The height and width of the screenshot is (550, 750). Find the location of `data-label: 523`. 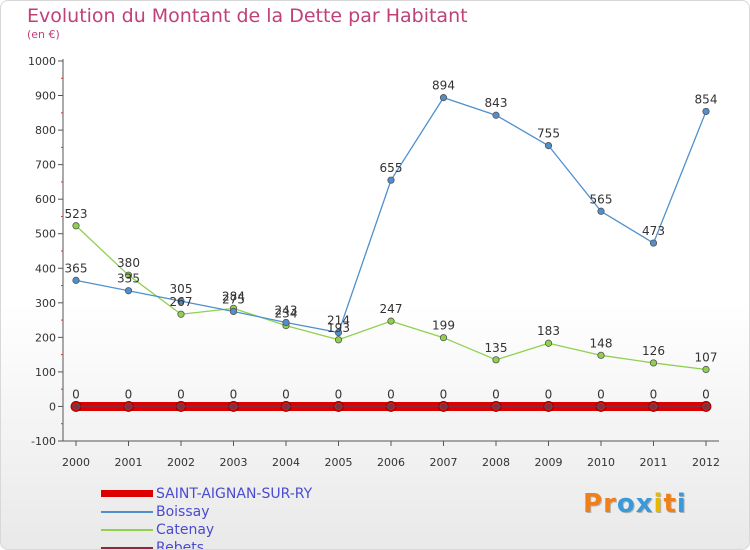

data-label: 523 is located at coordinates (76, 214).